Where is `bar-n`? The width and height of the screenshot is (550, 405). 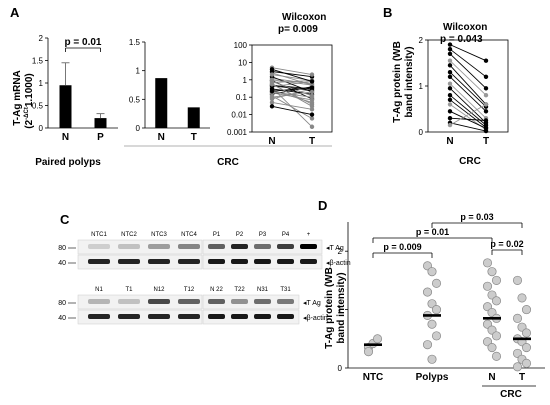 bar-n is located at coordinates (161, 103).